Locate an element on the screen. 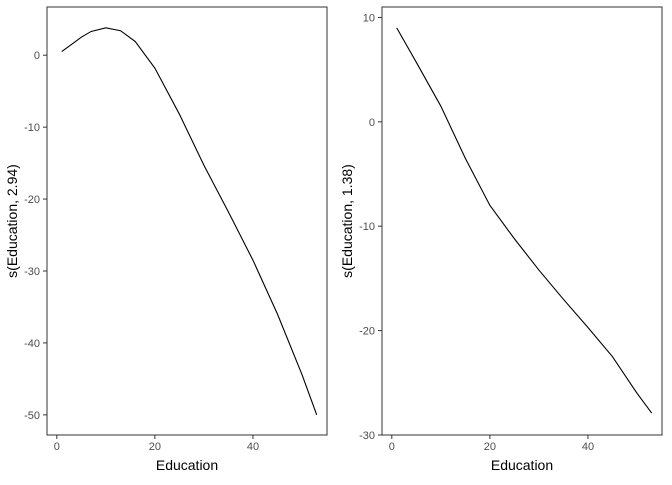 The height and width of the screenshot is (485, 672). y-axis-title: s(Education, 1.38) is located at coordinates (347, 221).